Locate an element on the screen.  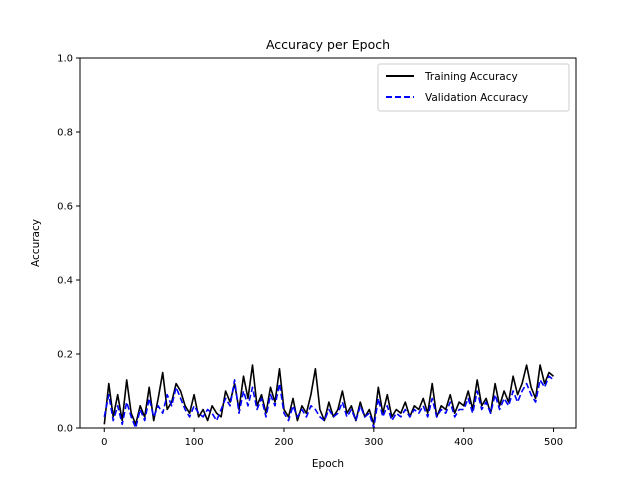
y-tick-label: 0.4 is located at coordinates (65, 281).